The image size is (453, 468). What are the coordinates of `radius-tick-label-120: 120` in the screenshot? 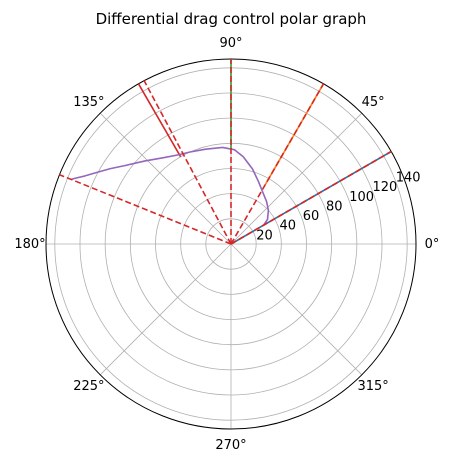 It's located at (385, 187).